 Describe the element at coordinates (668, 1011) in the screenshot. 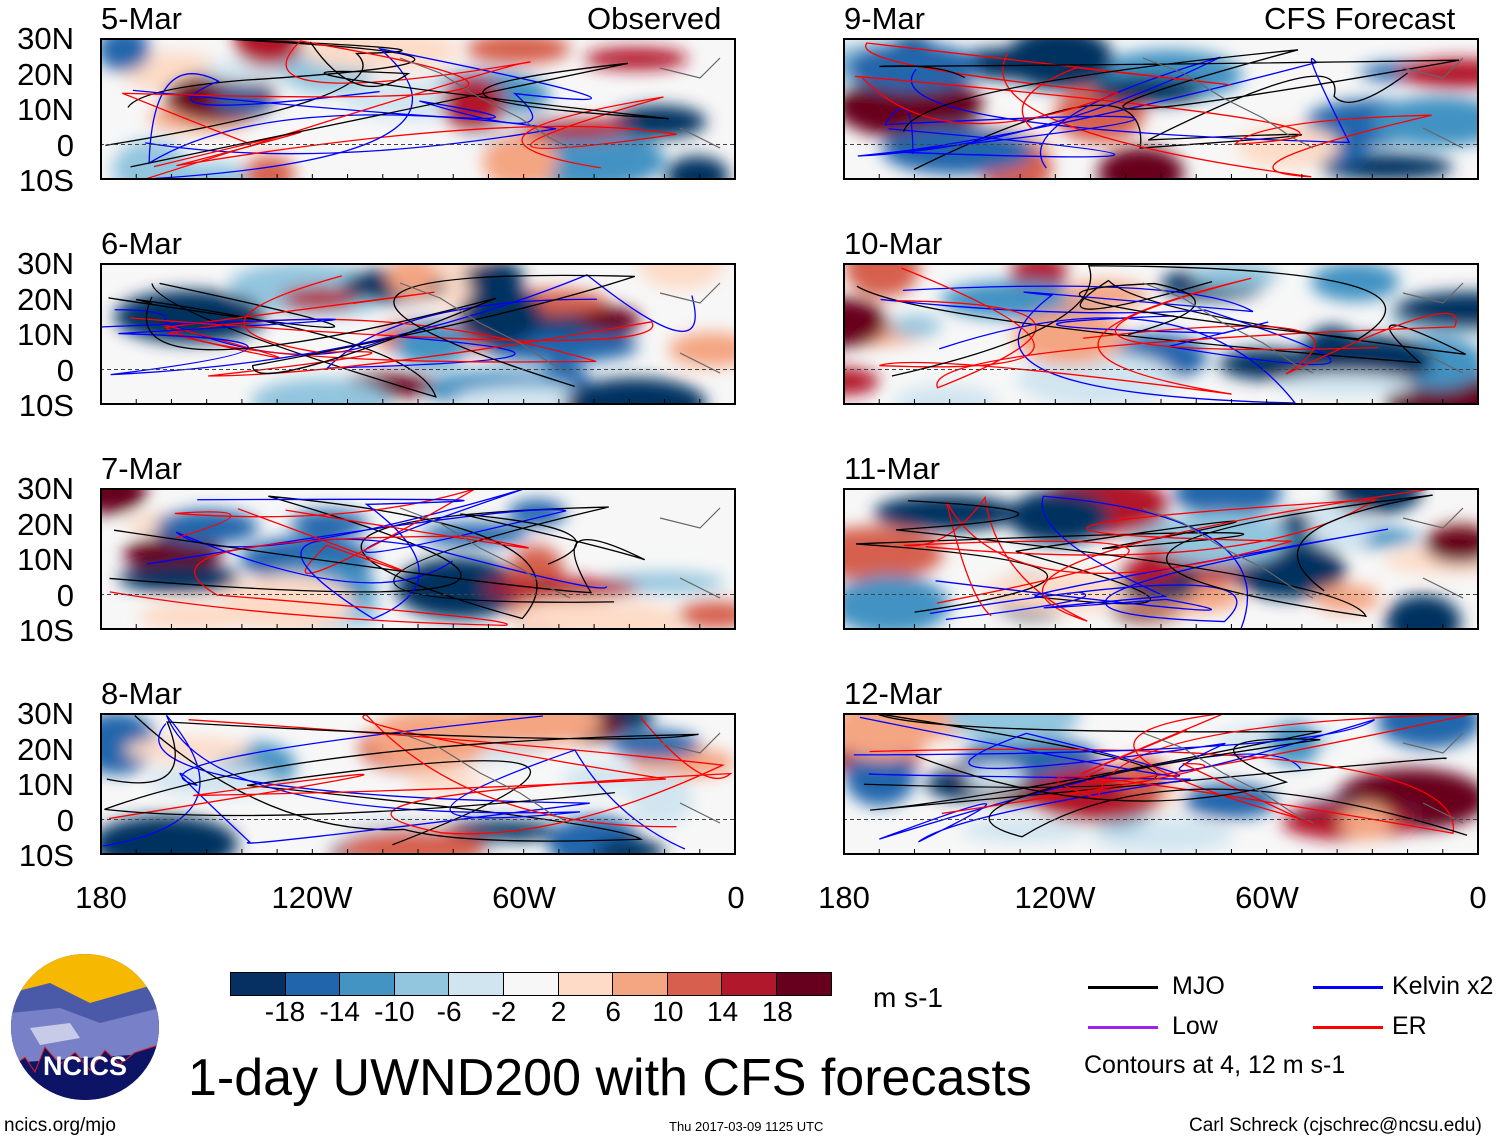

I see `colorbar-label: 10` at that location.